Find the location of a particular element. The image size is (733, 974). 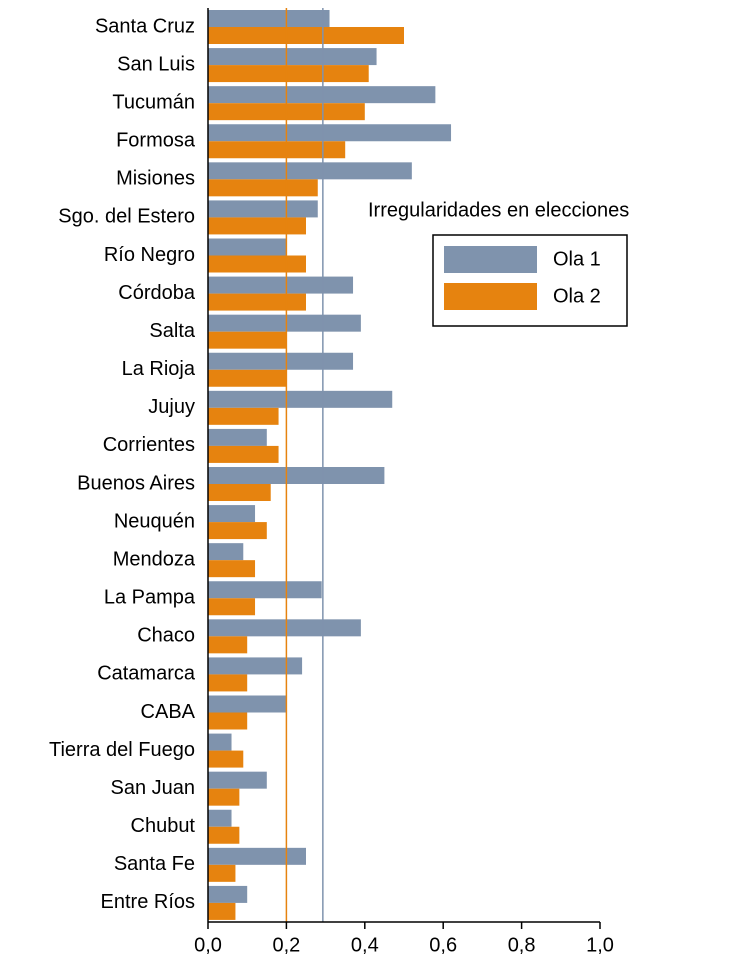

legend-label: Ola 2 is located at coordinates (577, 296).